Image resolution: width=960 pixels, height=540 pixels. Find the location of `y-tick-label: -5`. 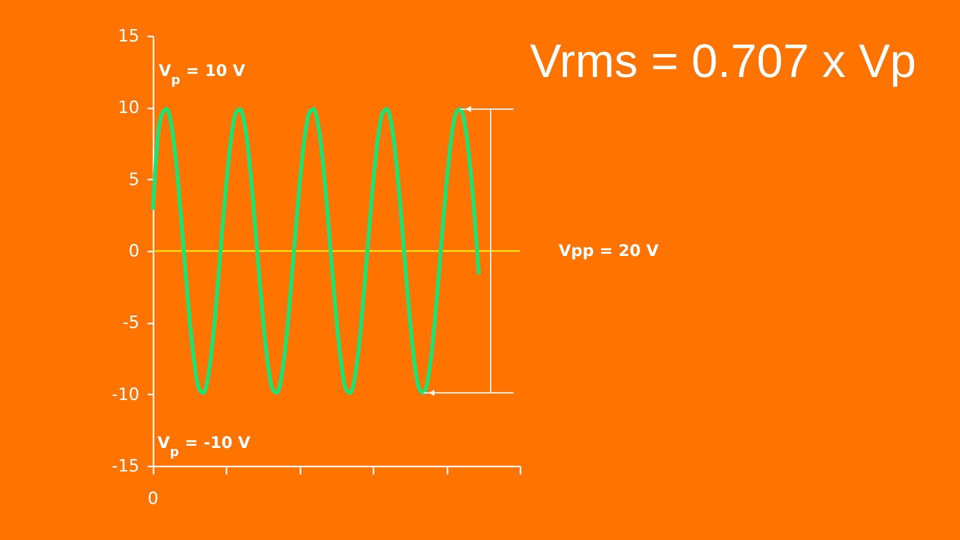

y-tick-label: -5 is located at coordinates (131, 323).